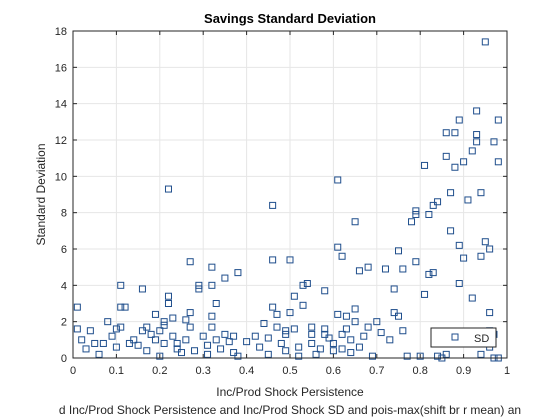 This screenshot has height=420, width=560. What do you see at coordinates (73, 371) in the screenshot?
I see `x-tick-label: 0` at bounding box center [73, 371].